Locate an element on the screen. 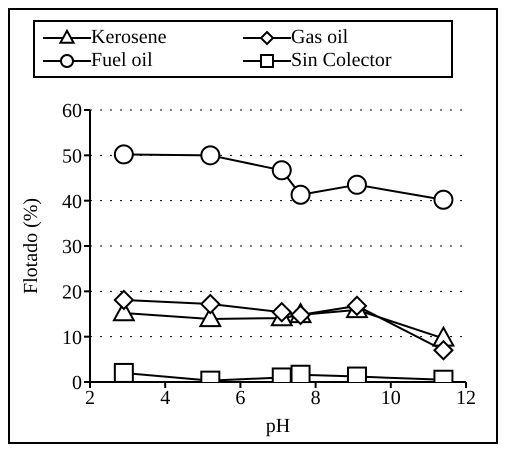  legend-label: Kerosene is located at coordinates (129, 37).